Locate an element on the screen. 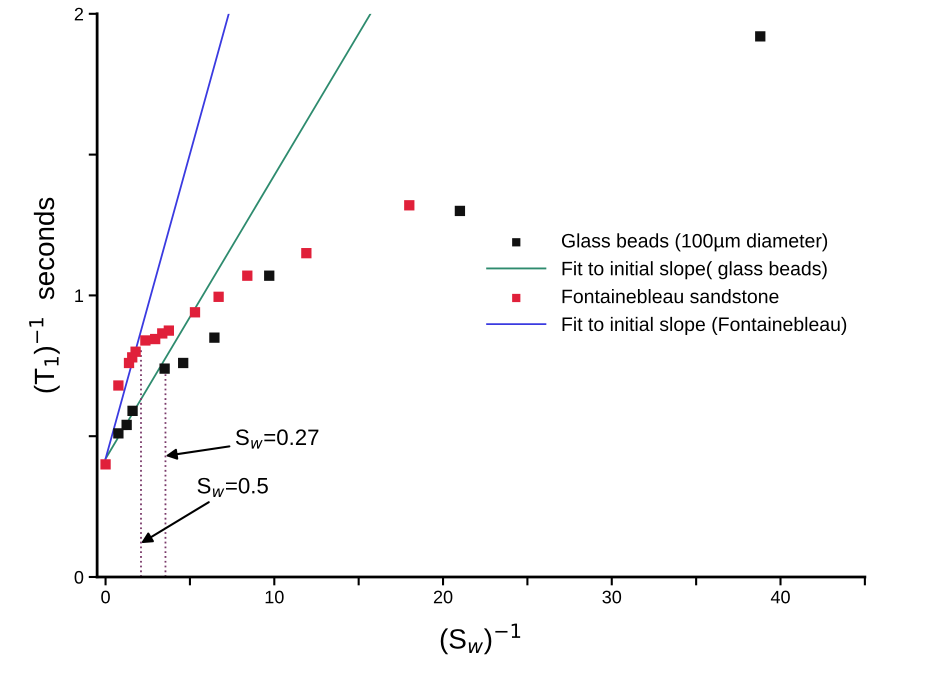 This screenshot has width=925, height=691. x-tick-label: 0 is located at coordinates (105, 597).